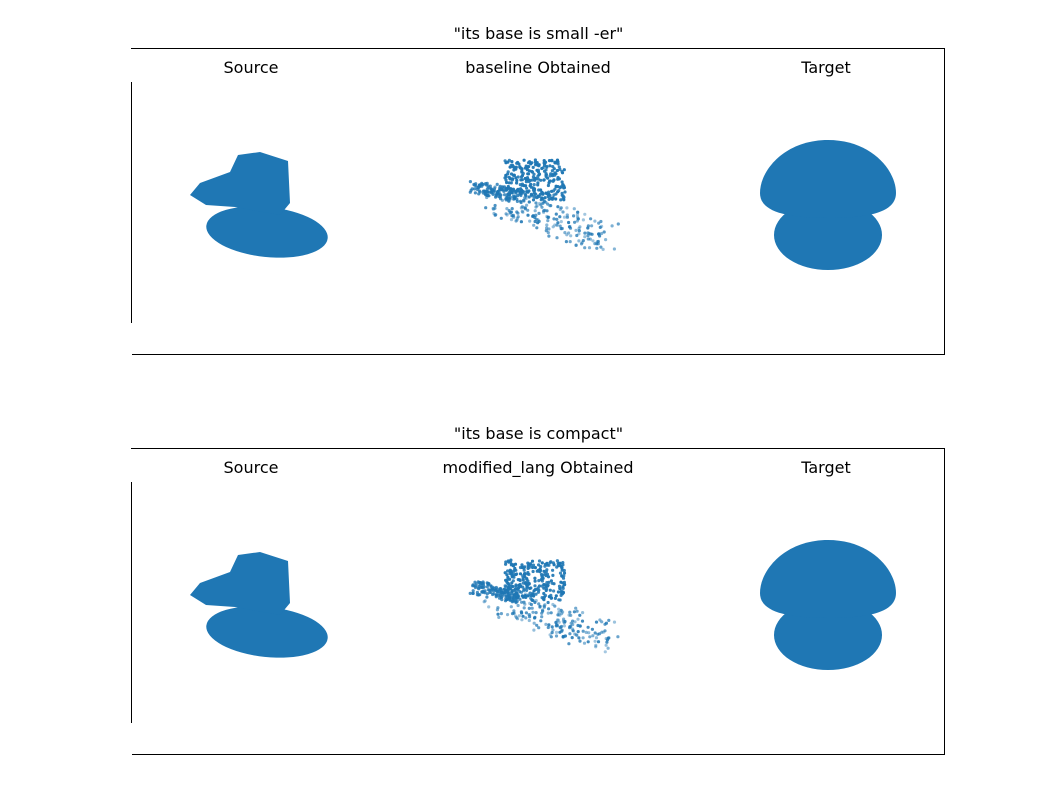  Describe the element at coordinates (538, 467) in the screenshot. I see `panel-2-obtained-title: modified_lang Obtained` at that location.